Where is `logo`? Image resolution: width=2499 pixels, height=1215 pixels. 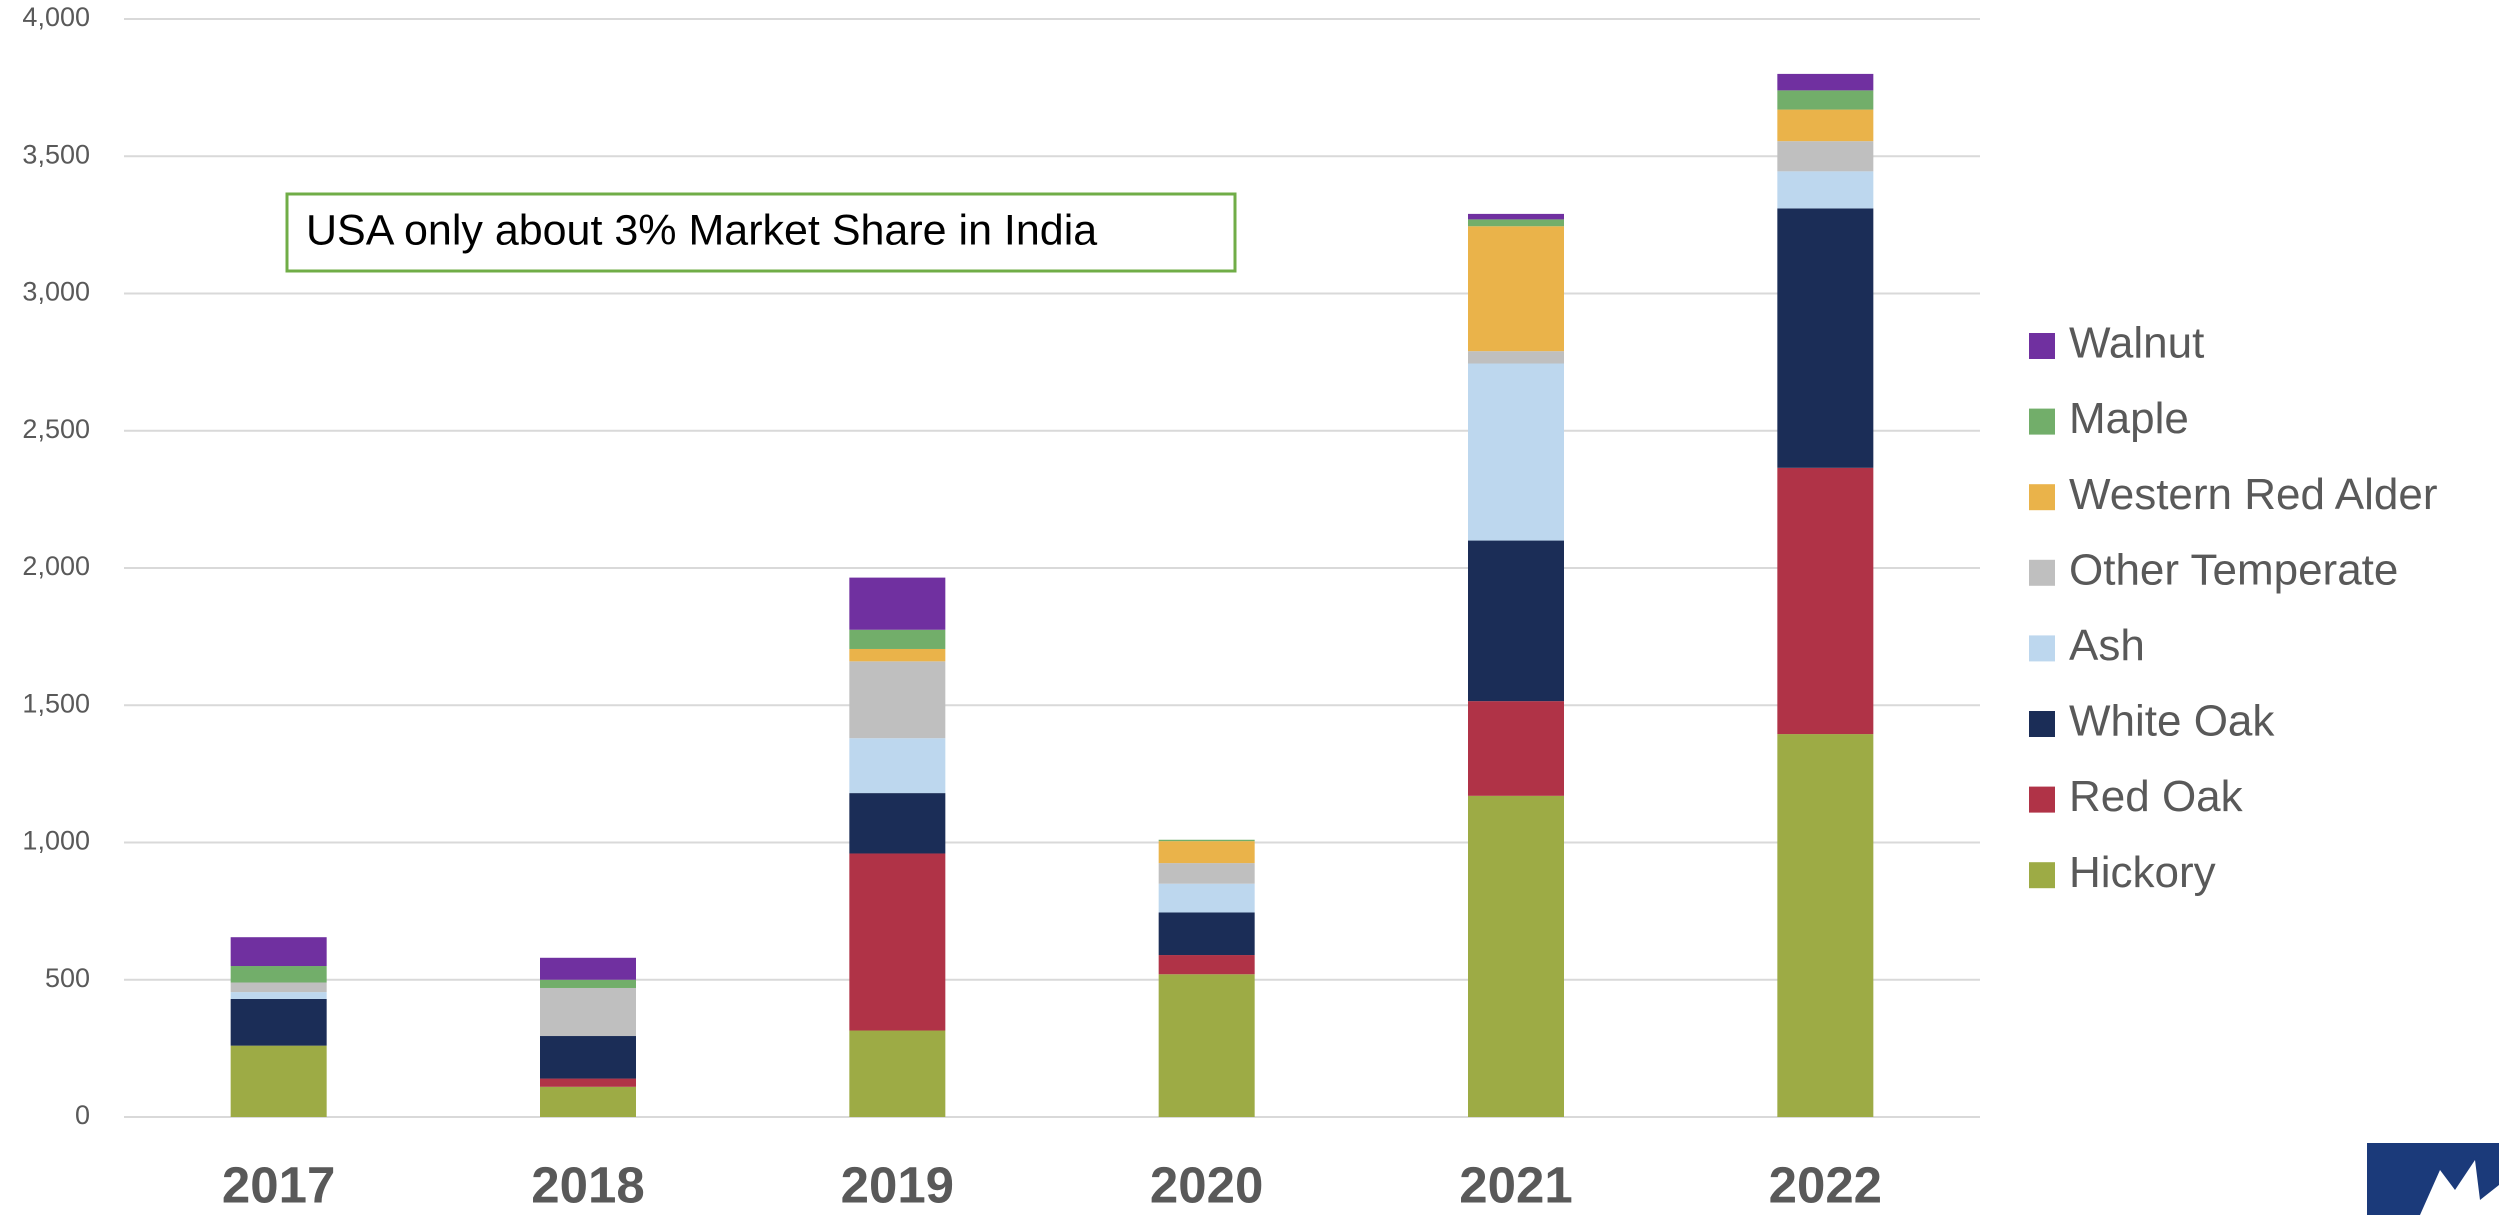 logo is located at coordinates (2433, 1179).